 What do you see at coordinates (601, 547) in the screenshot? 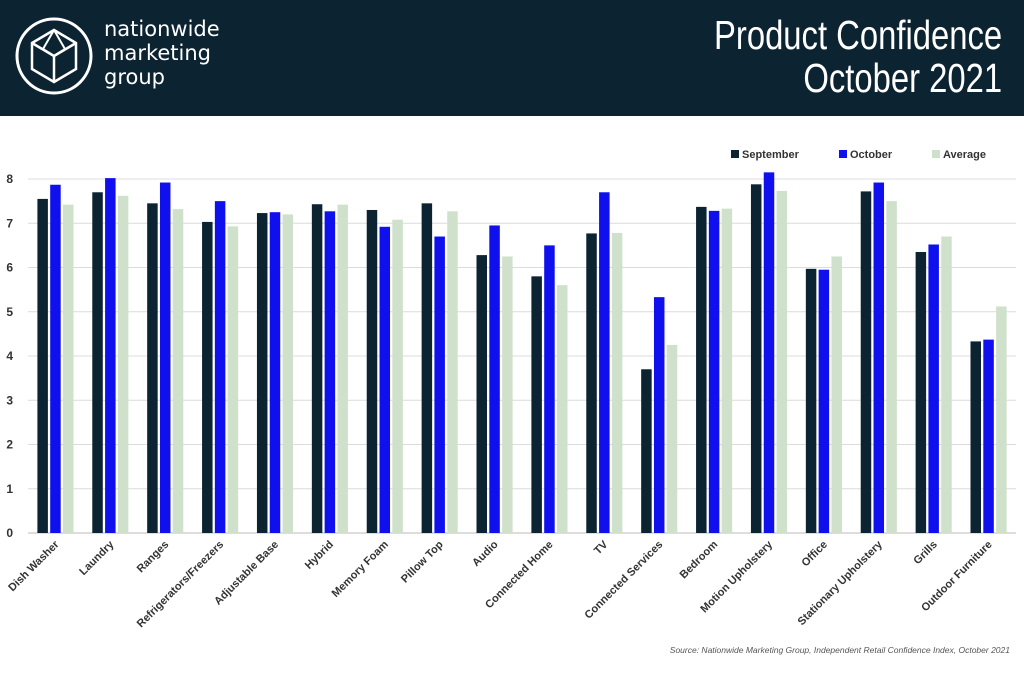
I see `x-tick-label: TV` at bounding box center [601, 547].